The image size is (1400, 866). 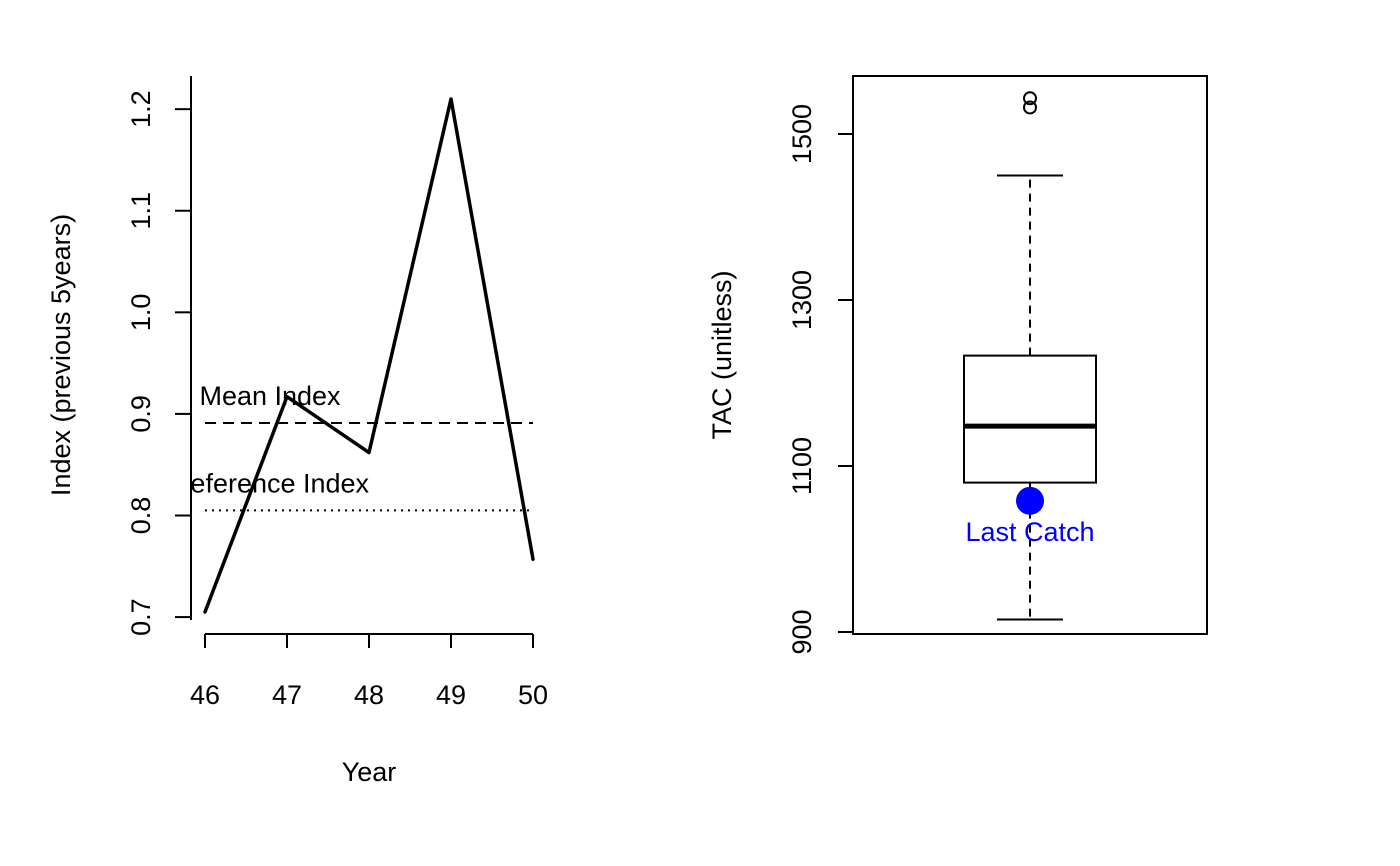 I want to click on left-x-tick-label: 47, so click(x=287, y=695).